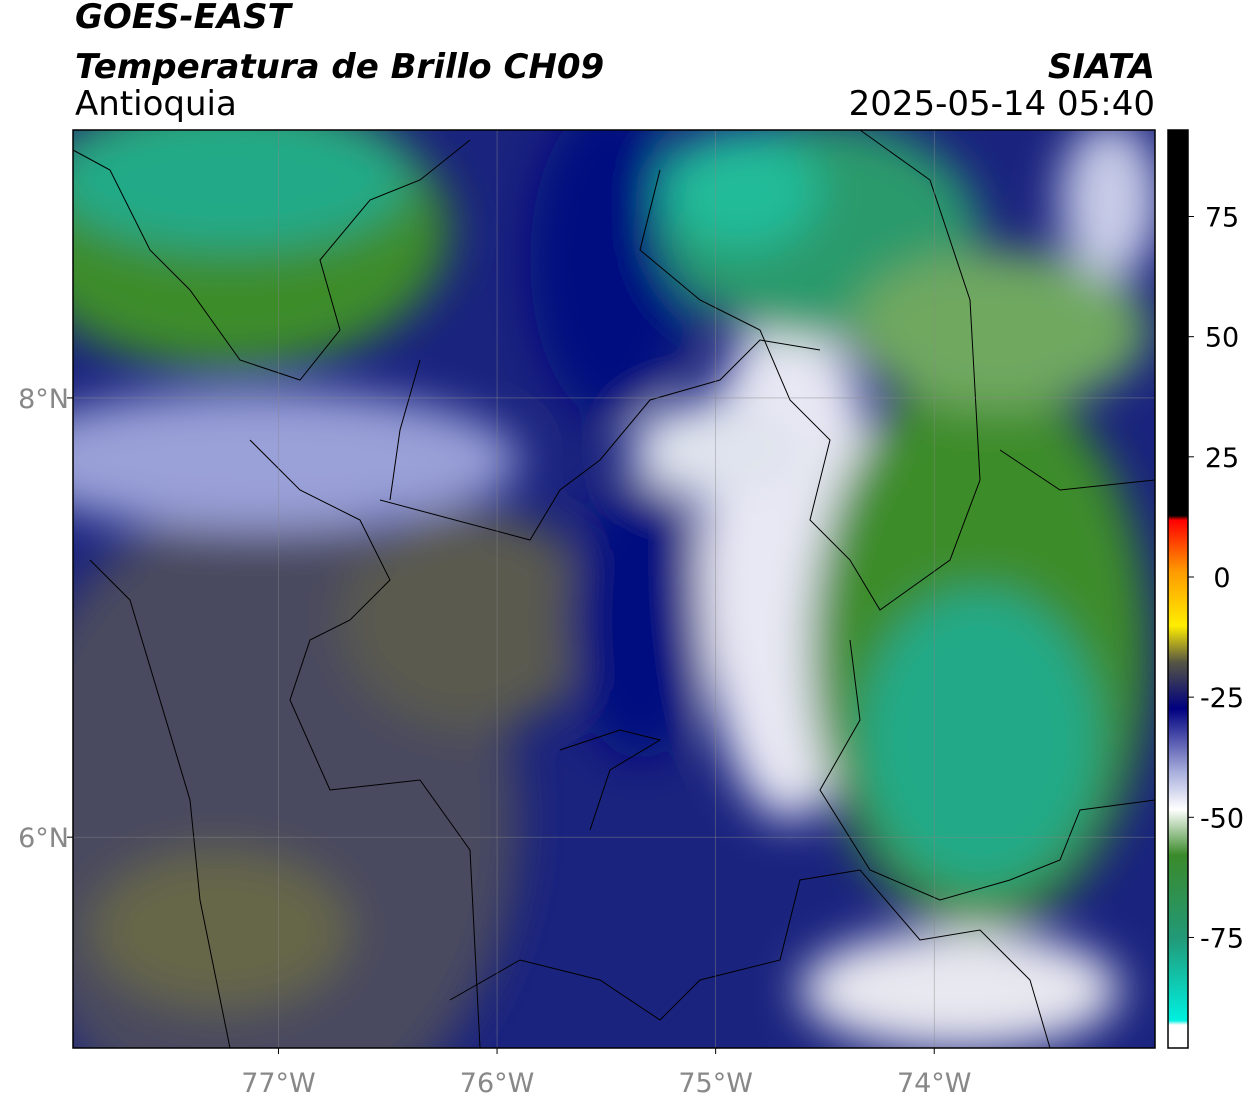  I want to click on datetime: 2025-05-14 05:40, so click(1002, 104).